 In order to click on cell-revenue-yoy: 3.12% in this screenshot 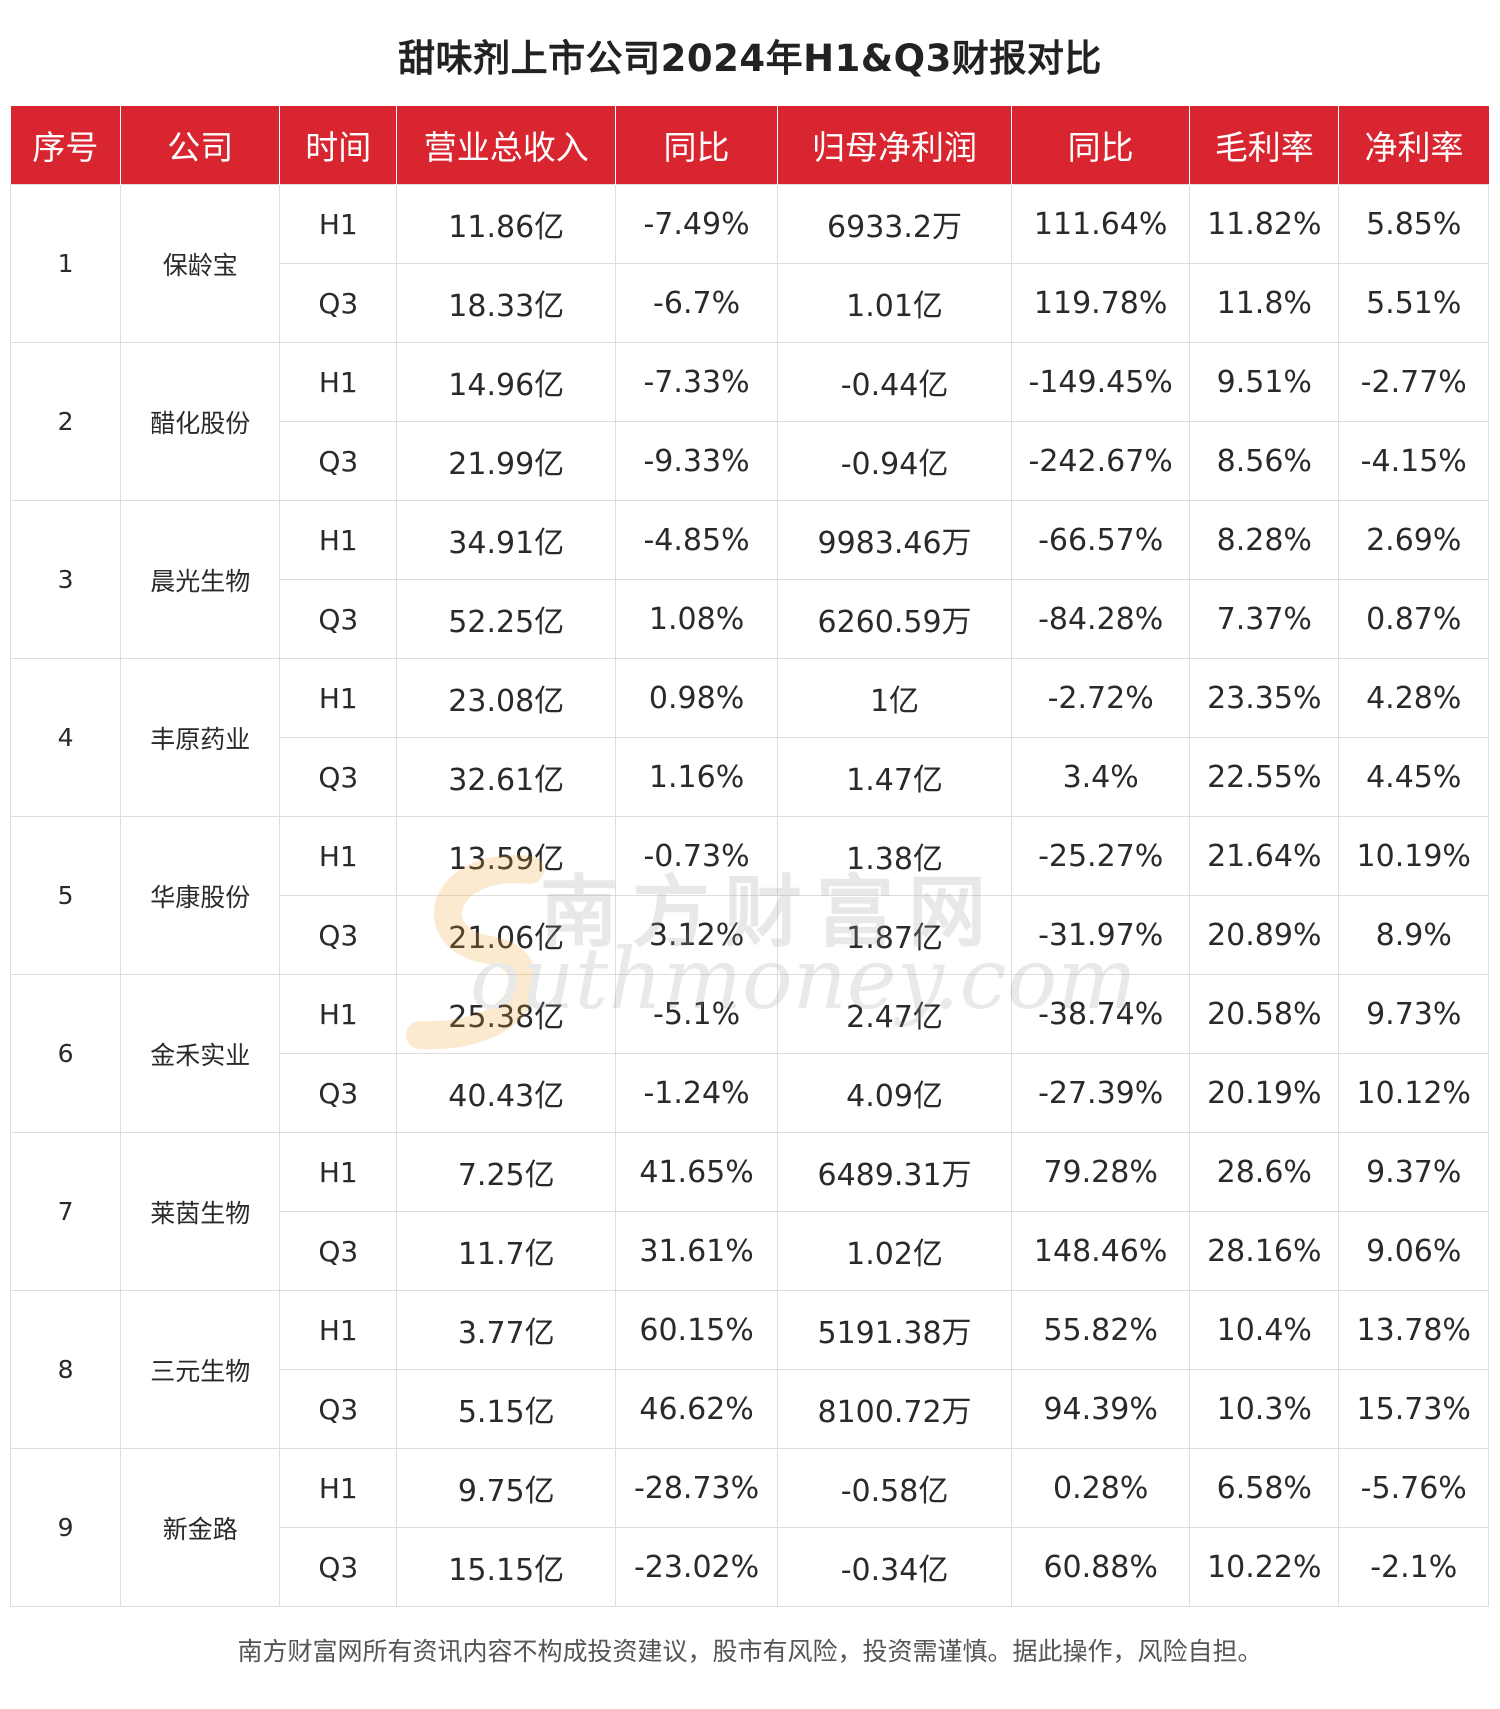, I will do `click(696, 935)`.